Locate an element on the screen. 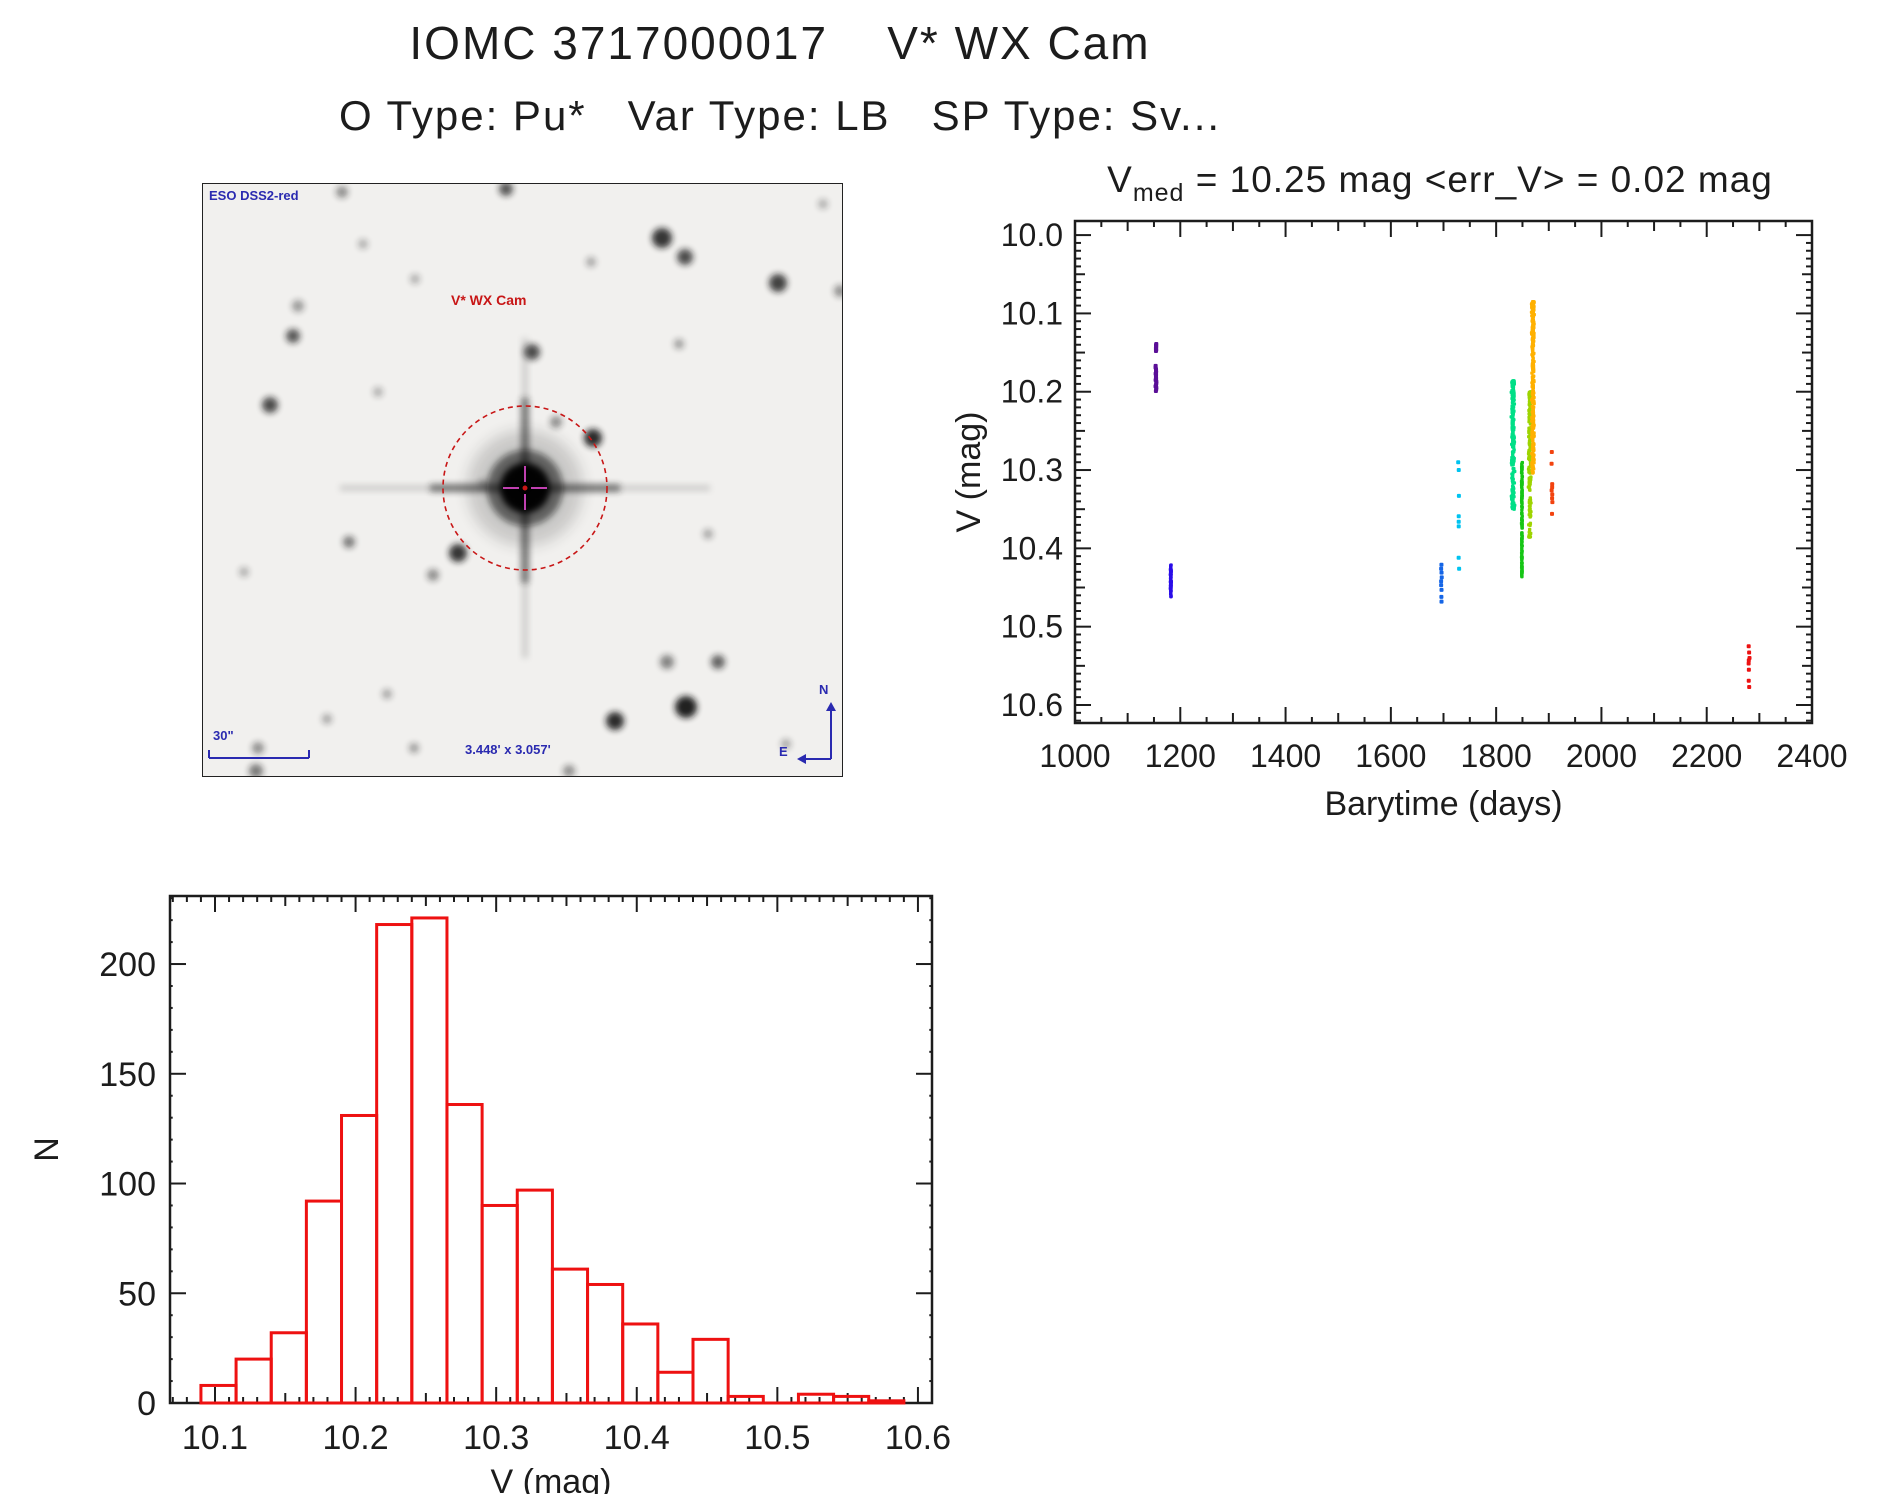  y-axis-title: N is located at coordinates (48, 1149).